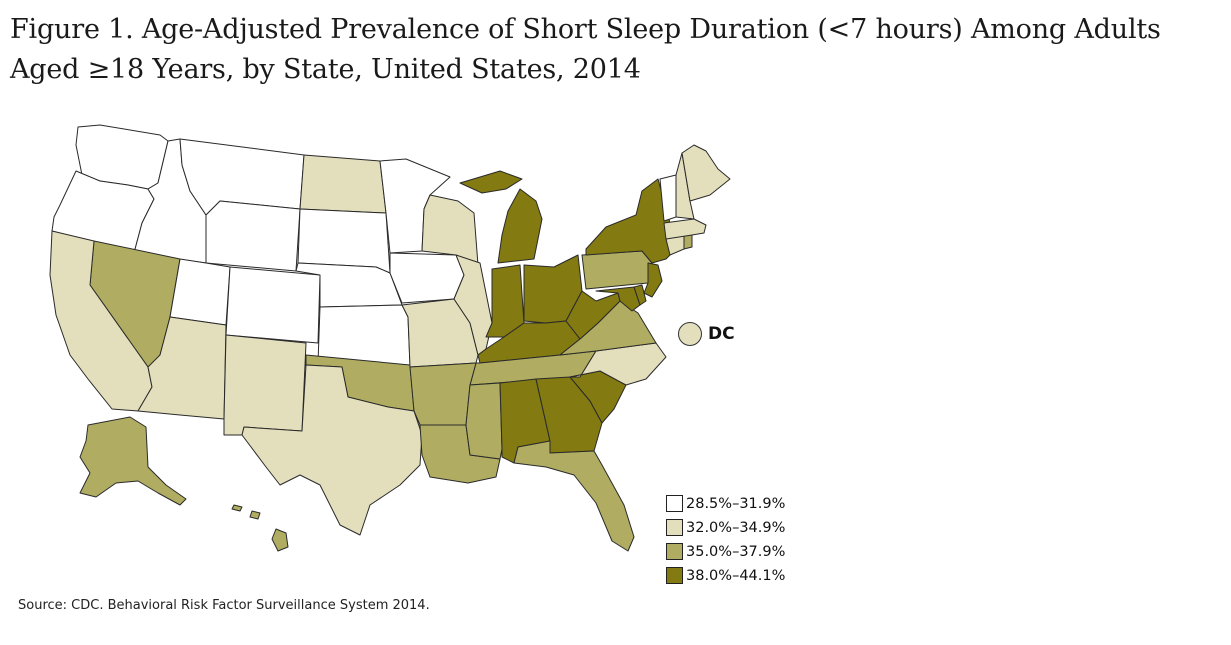 Image resolution: width=1231 pixels, height=645 pixels. I want to click on state-ME, so click(706, 173).